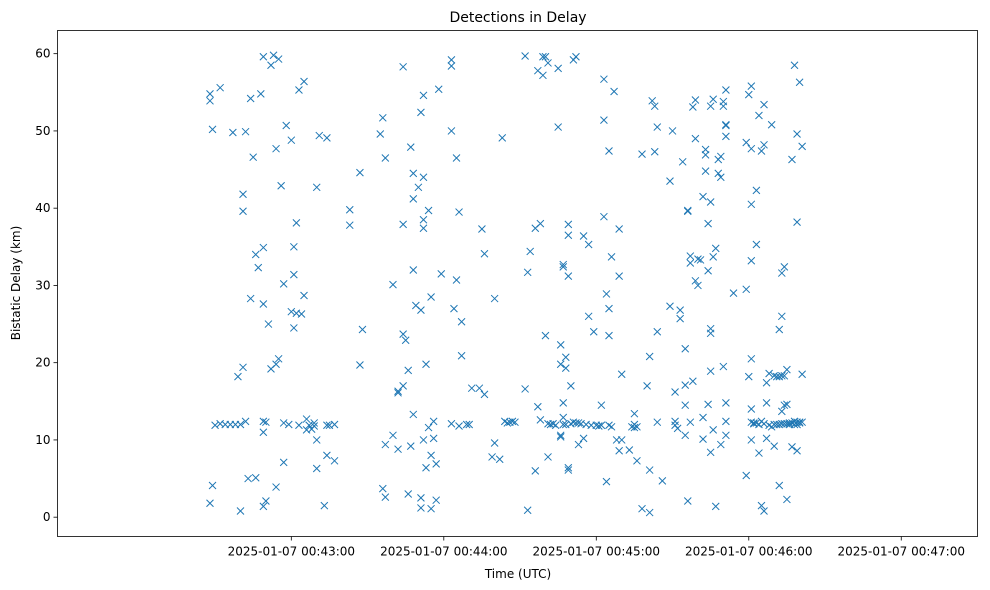 The width and height of the screenshot is (990, 590). Describe the element at coordinates (596, 552) in the screenshot. I see `x-tick-label: 2025-01-07 00:45:00` at that location.